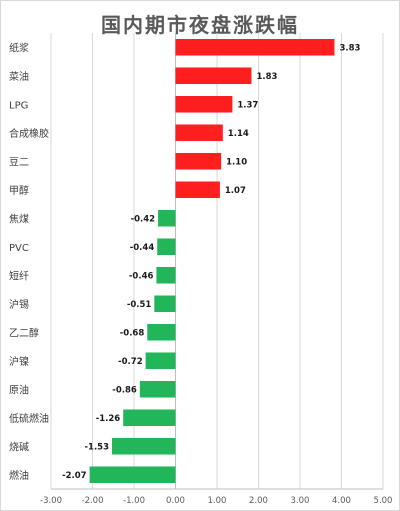 This screenshot has height=511, width=400. I want to click on value-label: -2.07, so click(74, 476).